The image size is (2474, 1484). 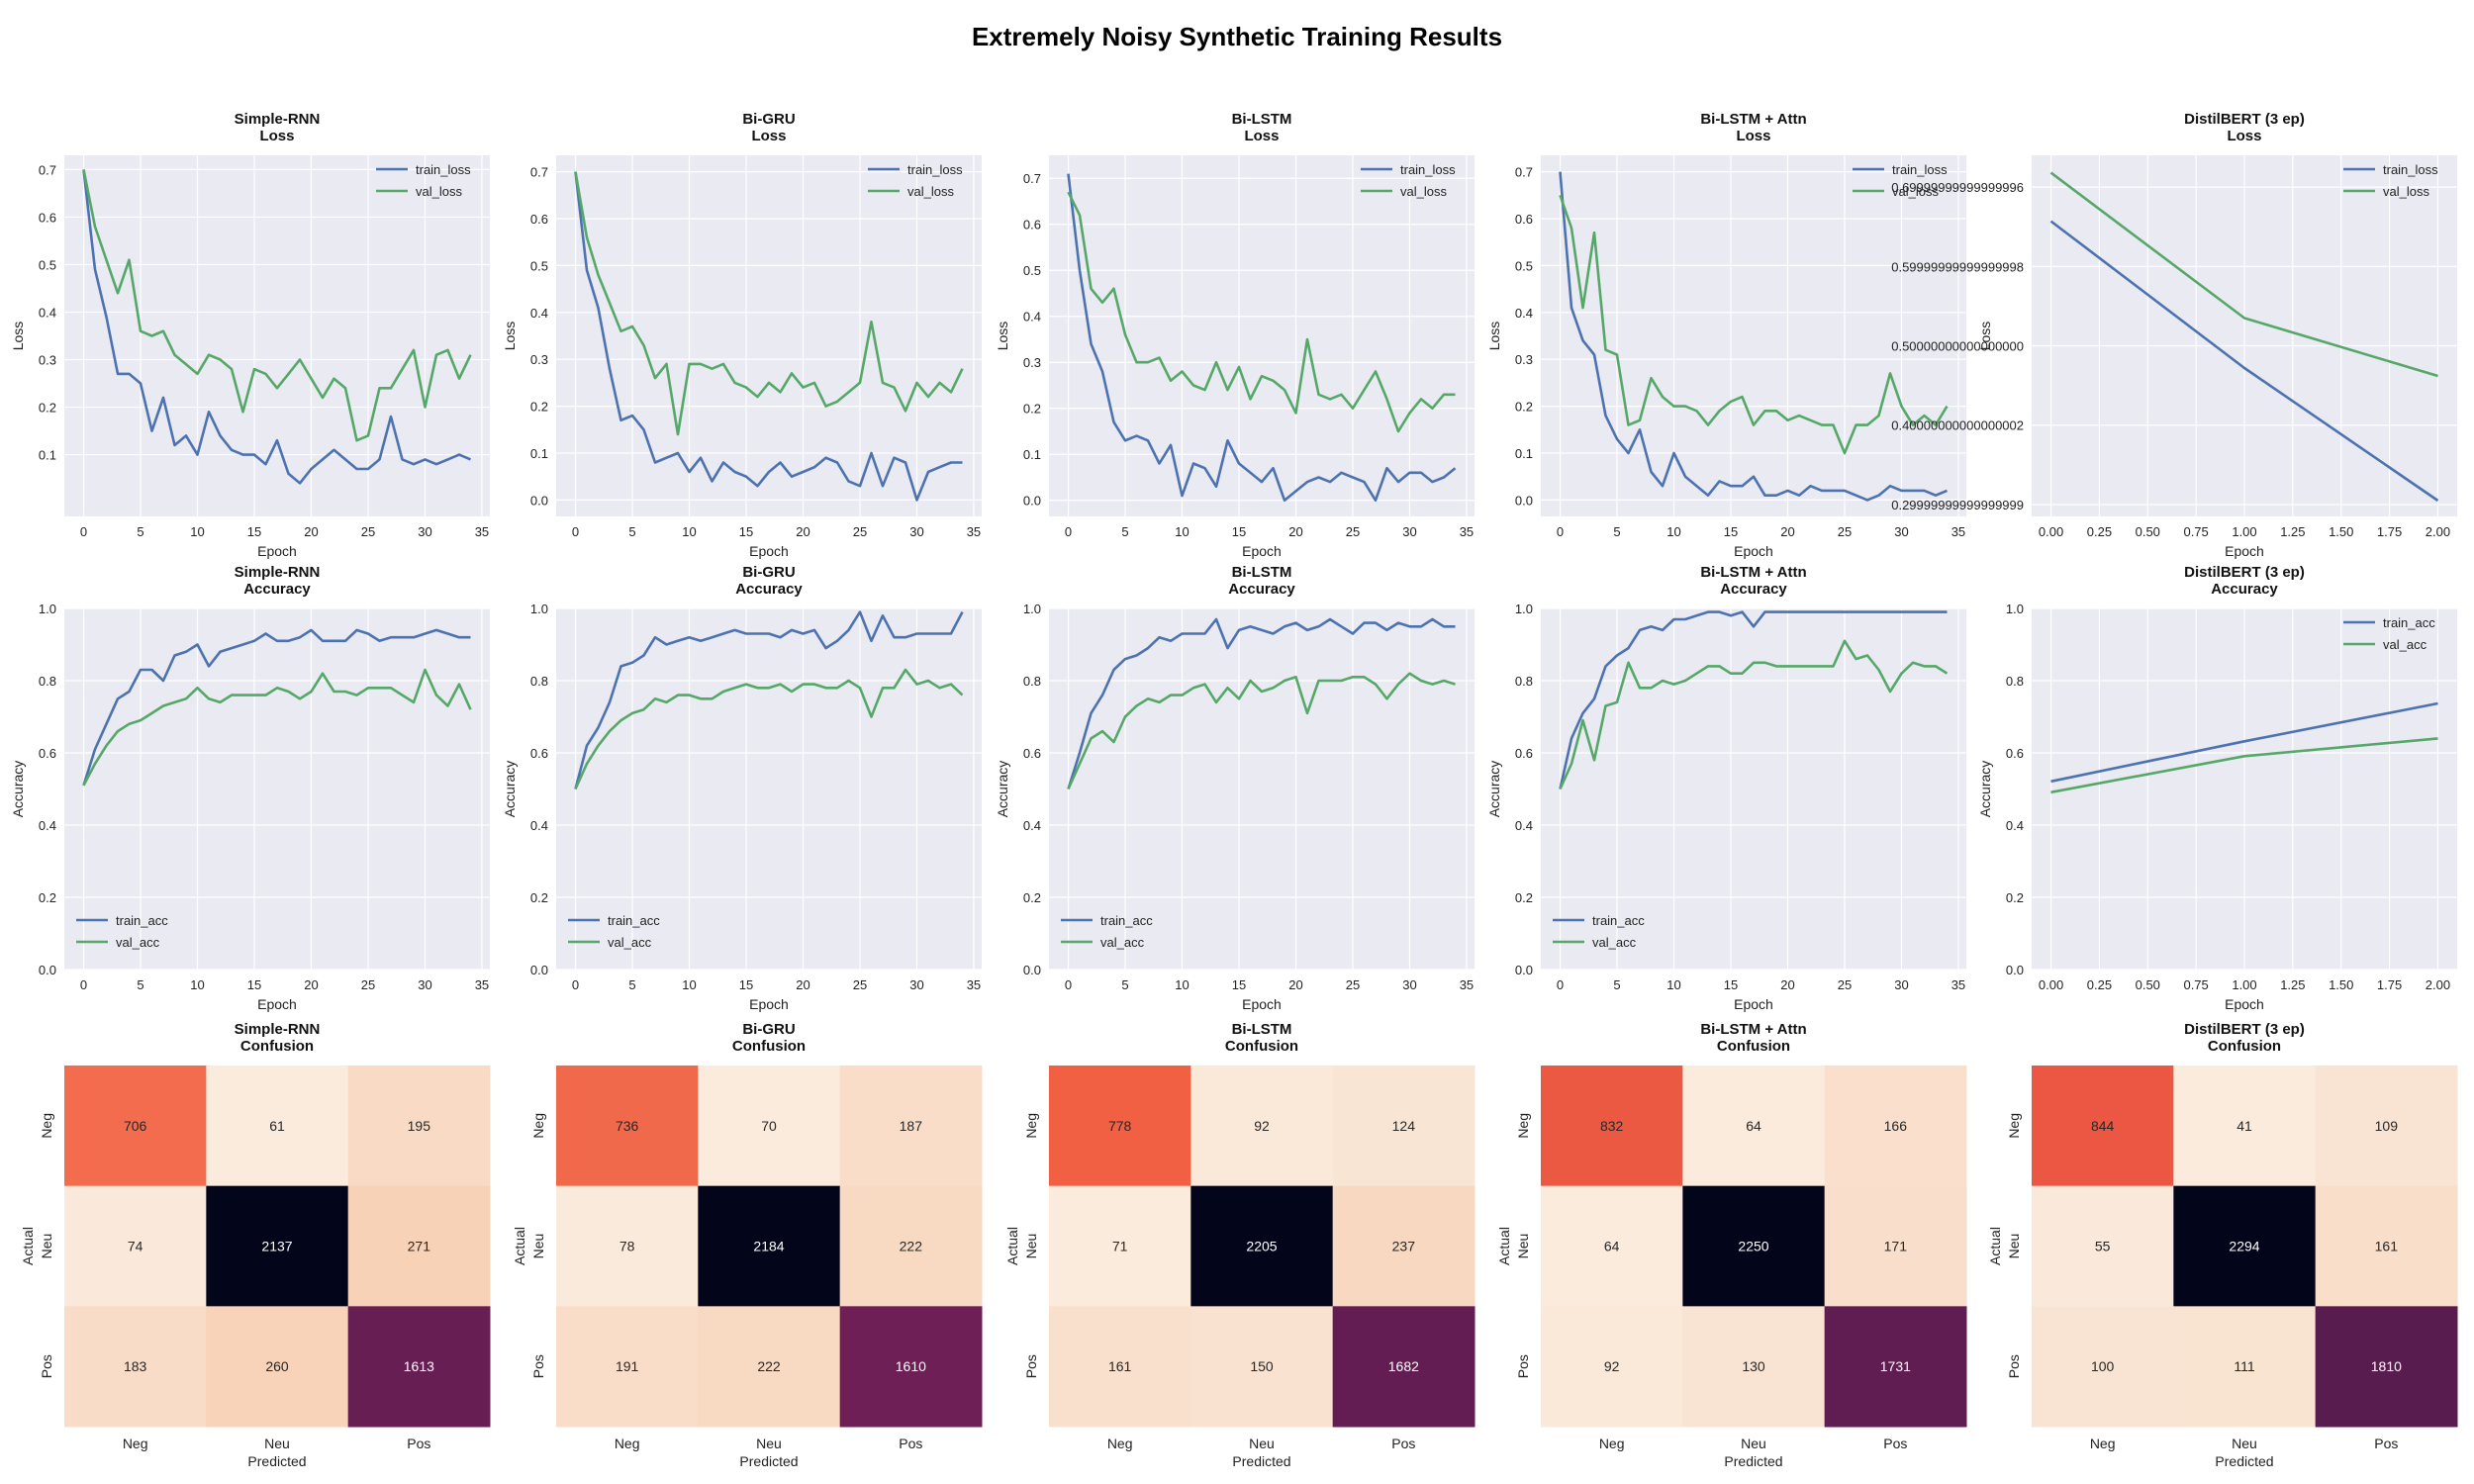 What do you see at coordinates (2244, 984) in the screenshot?
I see `x-tick-label: 1.00` at bounding box center [2244, 984].